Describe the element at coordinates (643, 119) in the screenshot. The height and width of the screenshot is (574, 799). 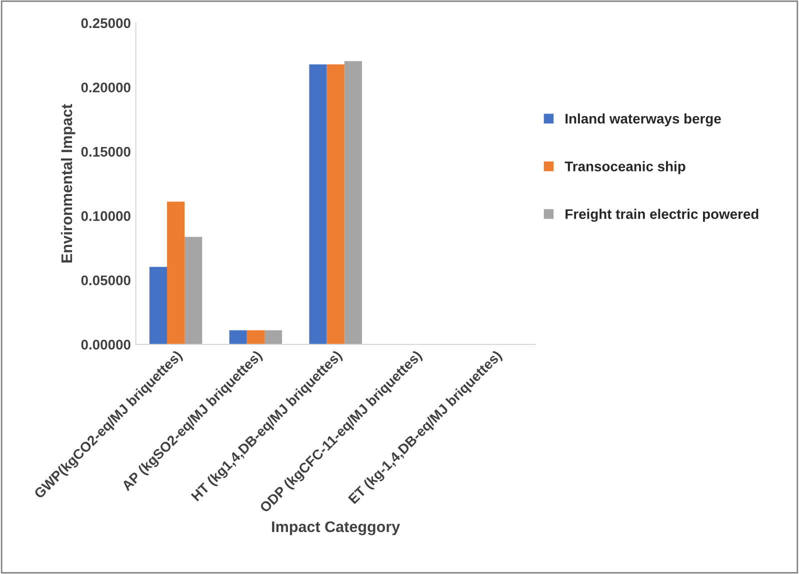
I see `legend-label: Inland waterways berge` at that location.